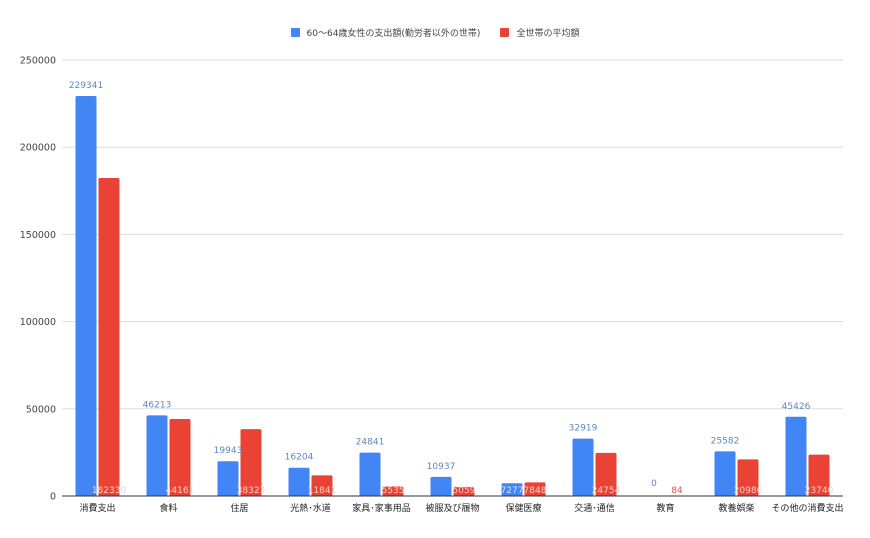  I want to click on category-group: 32919 24754 交通･通信, so click(595, 469).